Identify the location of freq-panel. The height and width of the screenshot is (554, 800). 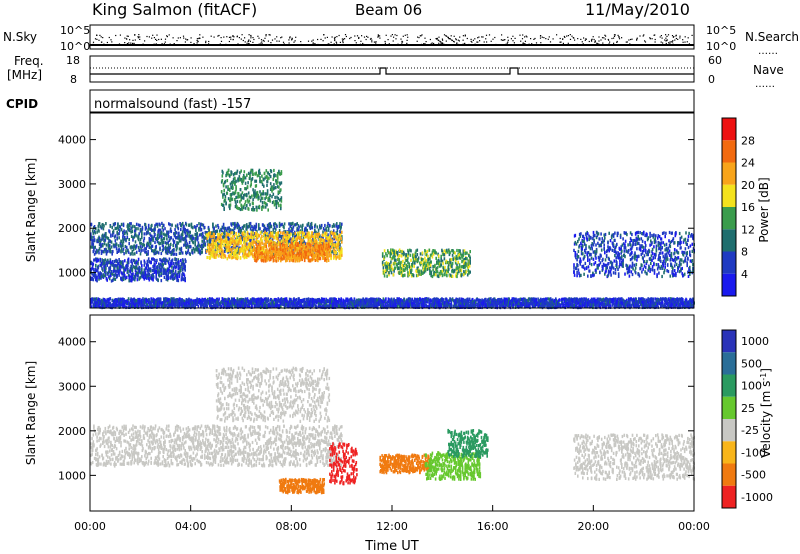
(392, 69).